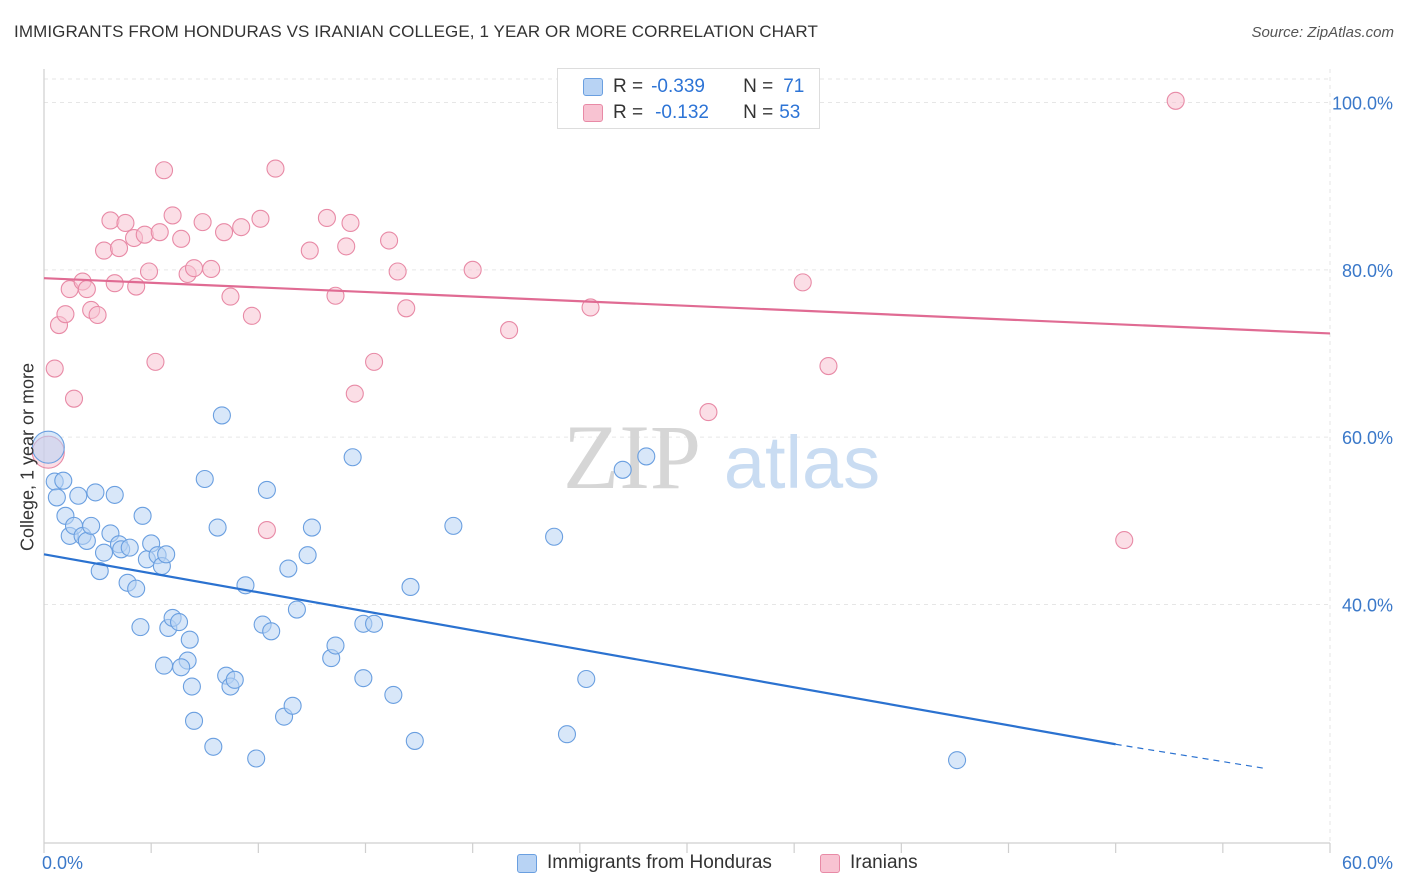  Describe the element at coordinates (830, 863) in the screenshot. I see `iranians-legend-swatch` at that location.